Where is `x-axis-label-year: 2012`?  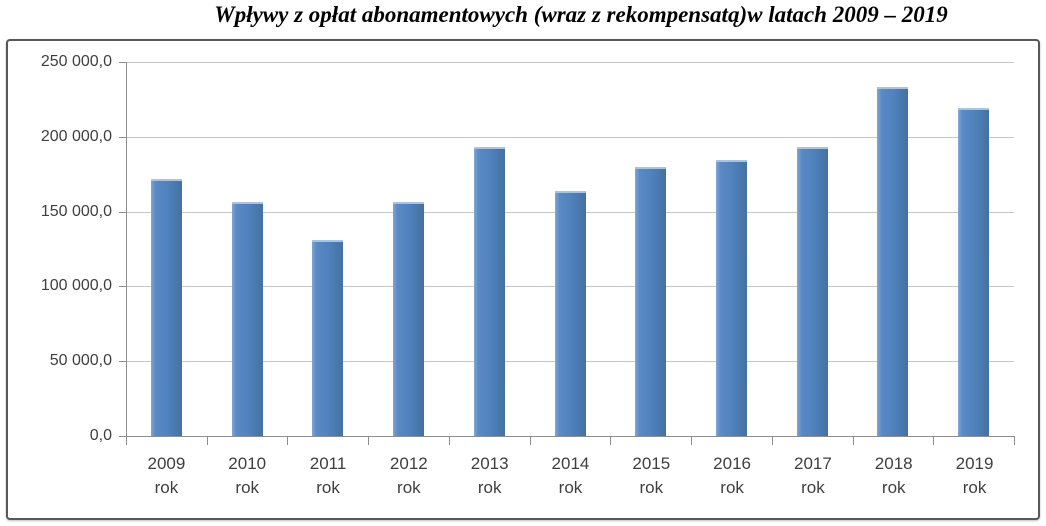
x-axis-label-year: 2012 is located at coordinates (408, 463).